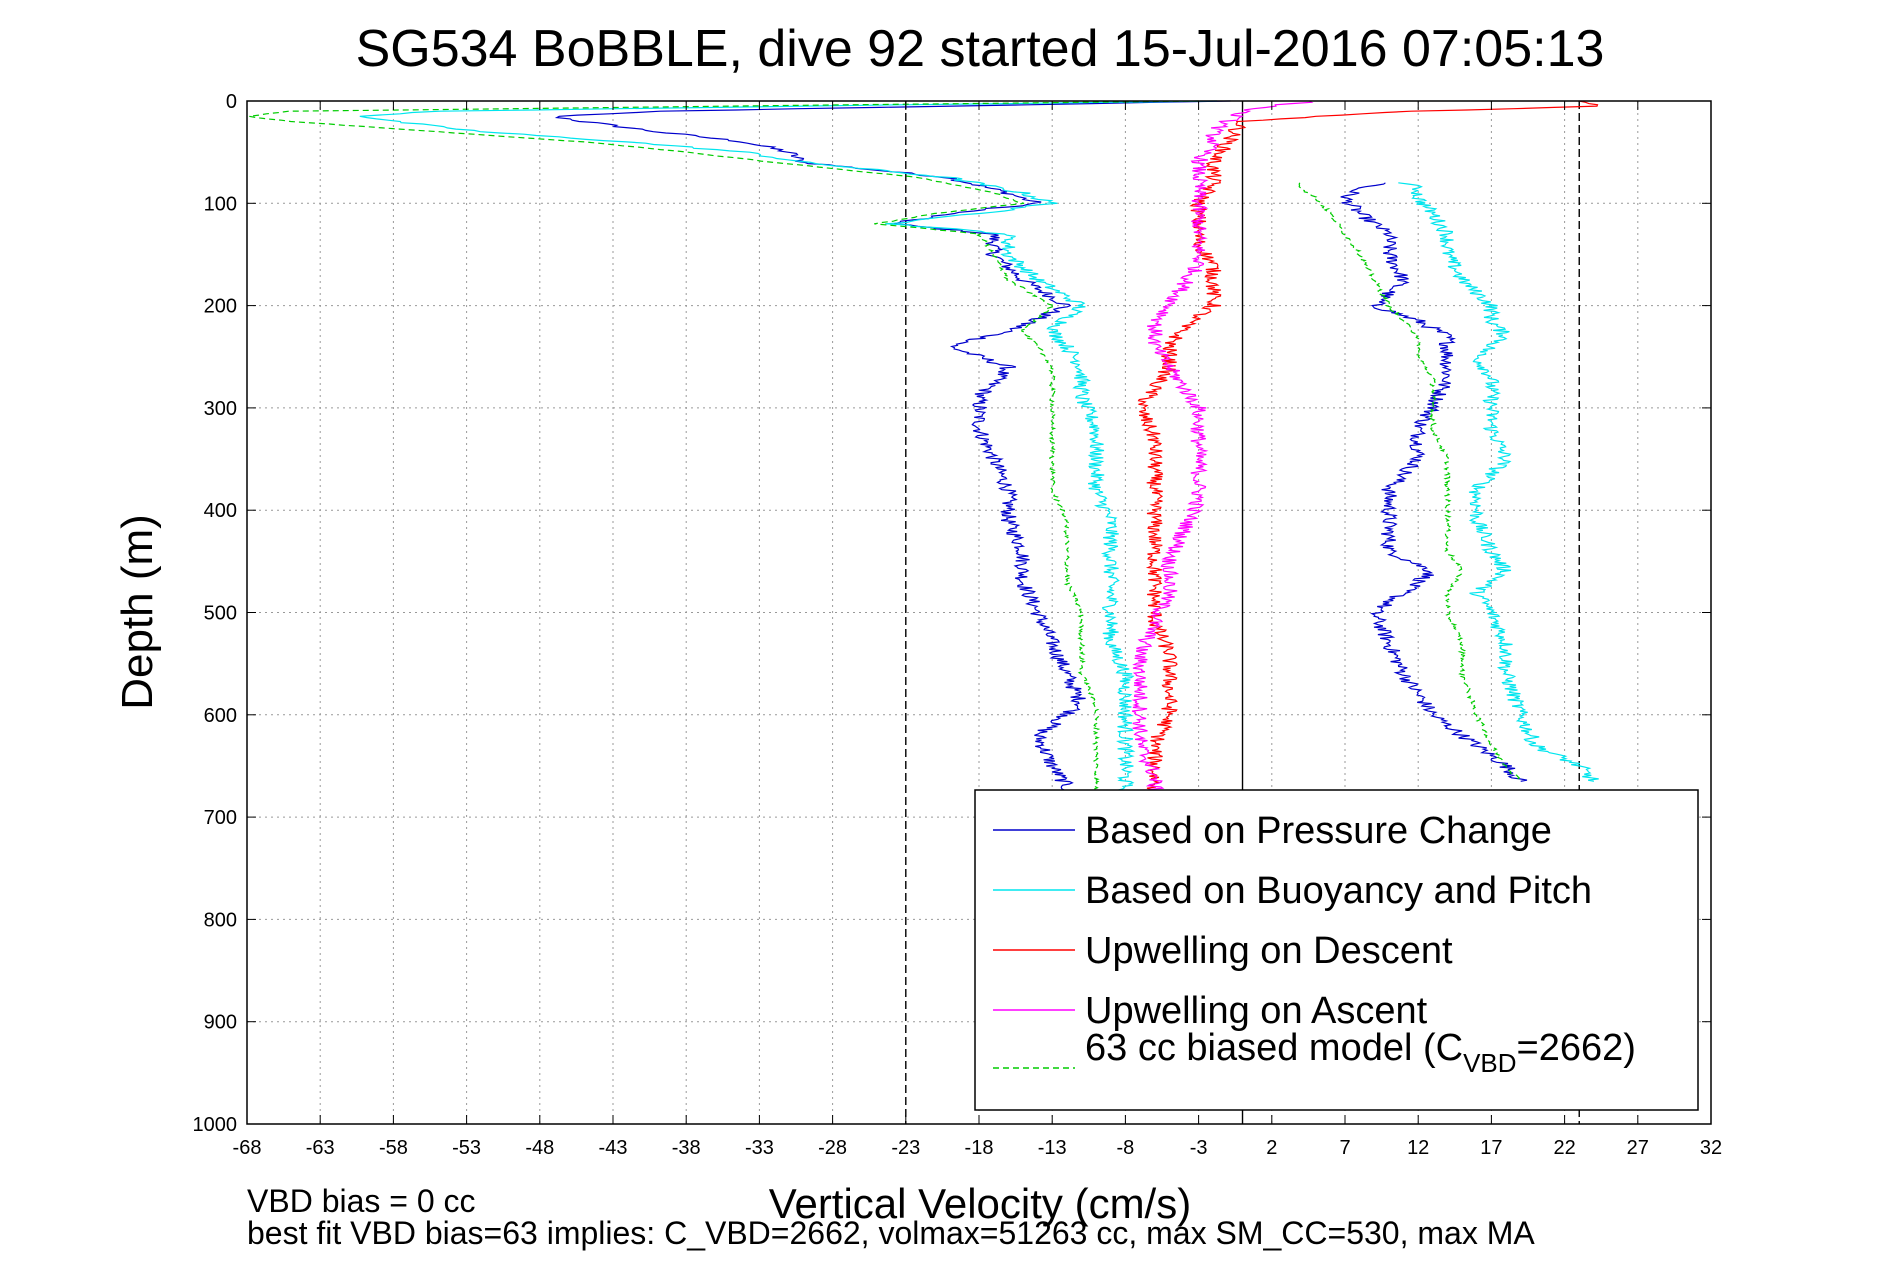 The width and height of the screenshot is (1891, 1262). Describe the element at coordinates (1338, 891) in the screenshot. I see `legend-label: Based on Buoyancy and Pitch` at that location.